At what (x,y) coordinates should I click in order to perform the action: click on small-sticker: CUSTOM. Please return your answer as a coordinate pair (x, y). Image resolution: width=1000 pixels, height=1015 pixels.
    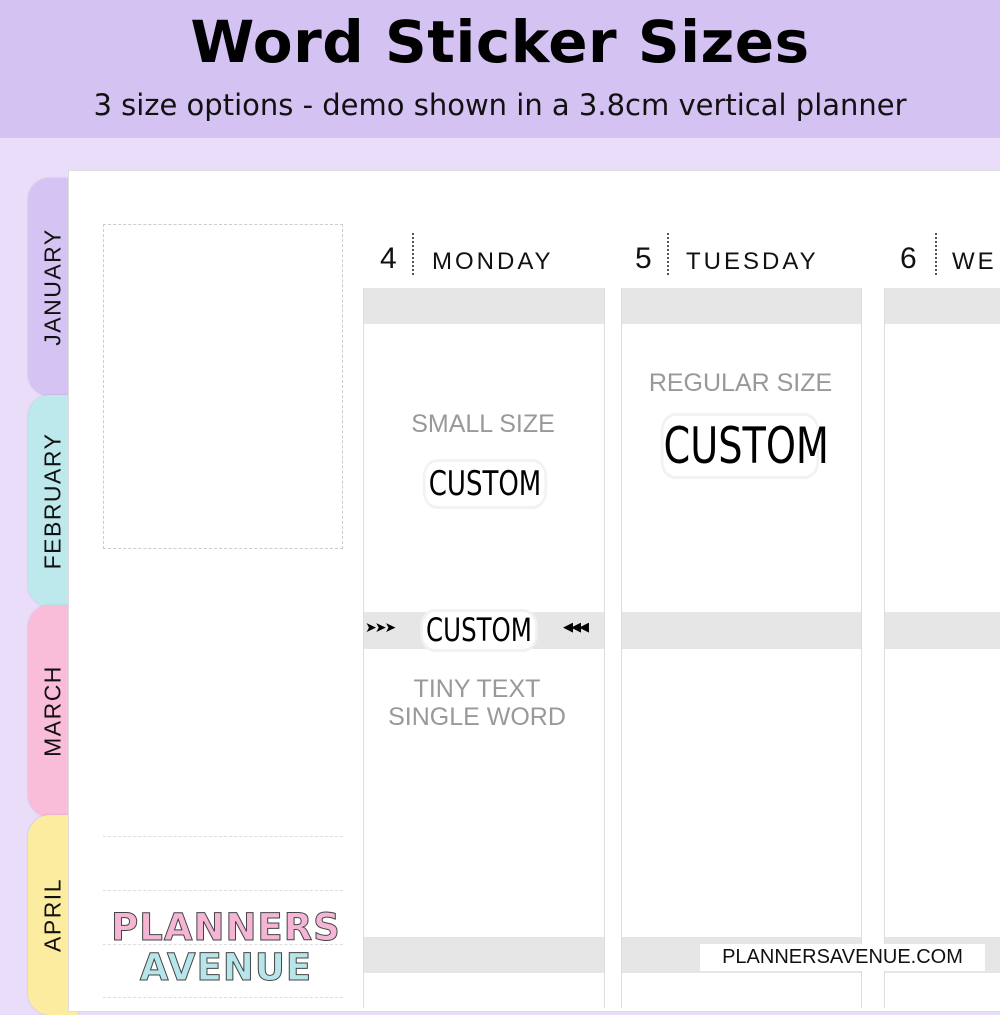
    Looking at the image, I should click on (485, 484).